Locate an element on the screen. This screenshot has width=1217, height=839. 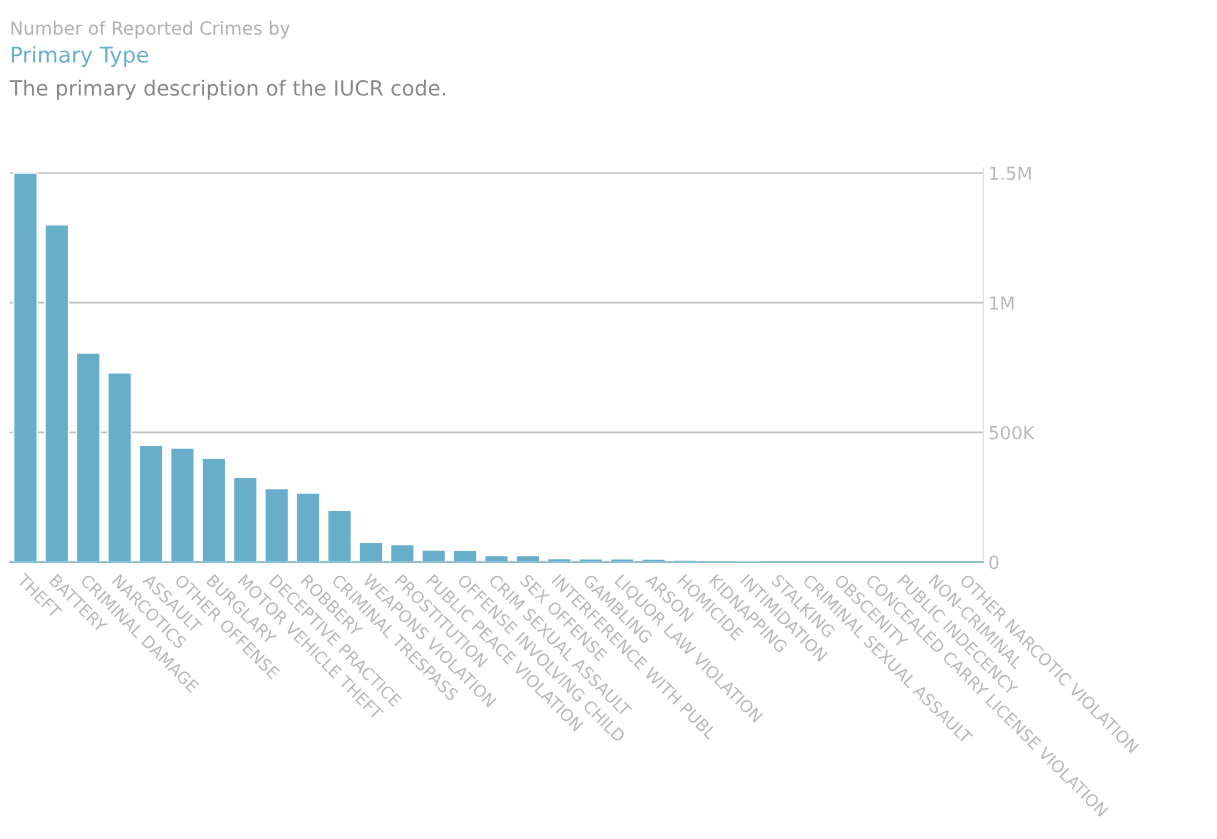
y-tick-label: 1M is located at coordinates (1002, 303).